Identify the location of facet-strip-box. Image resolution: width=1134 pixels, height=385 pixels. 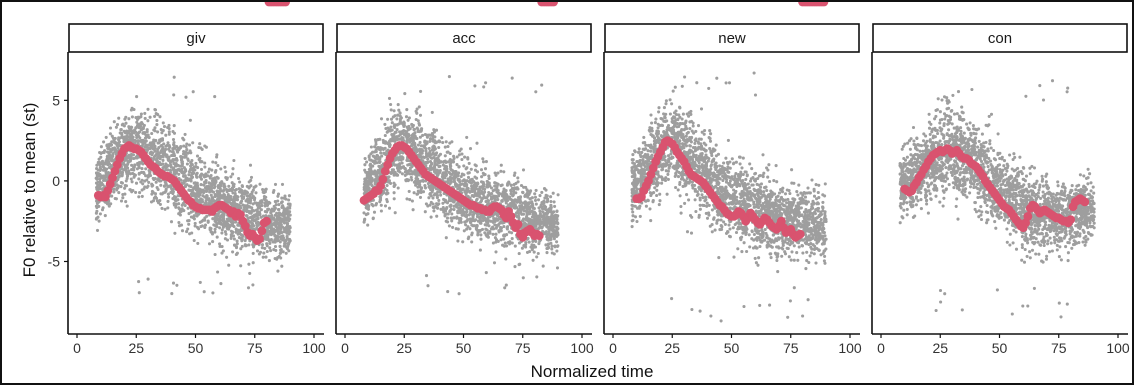
(196, 38).